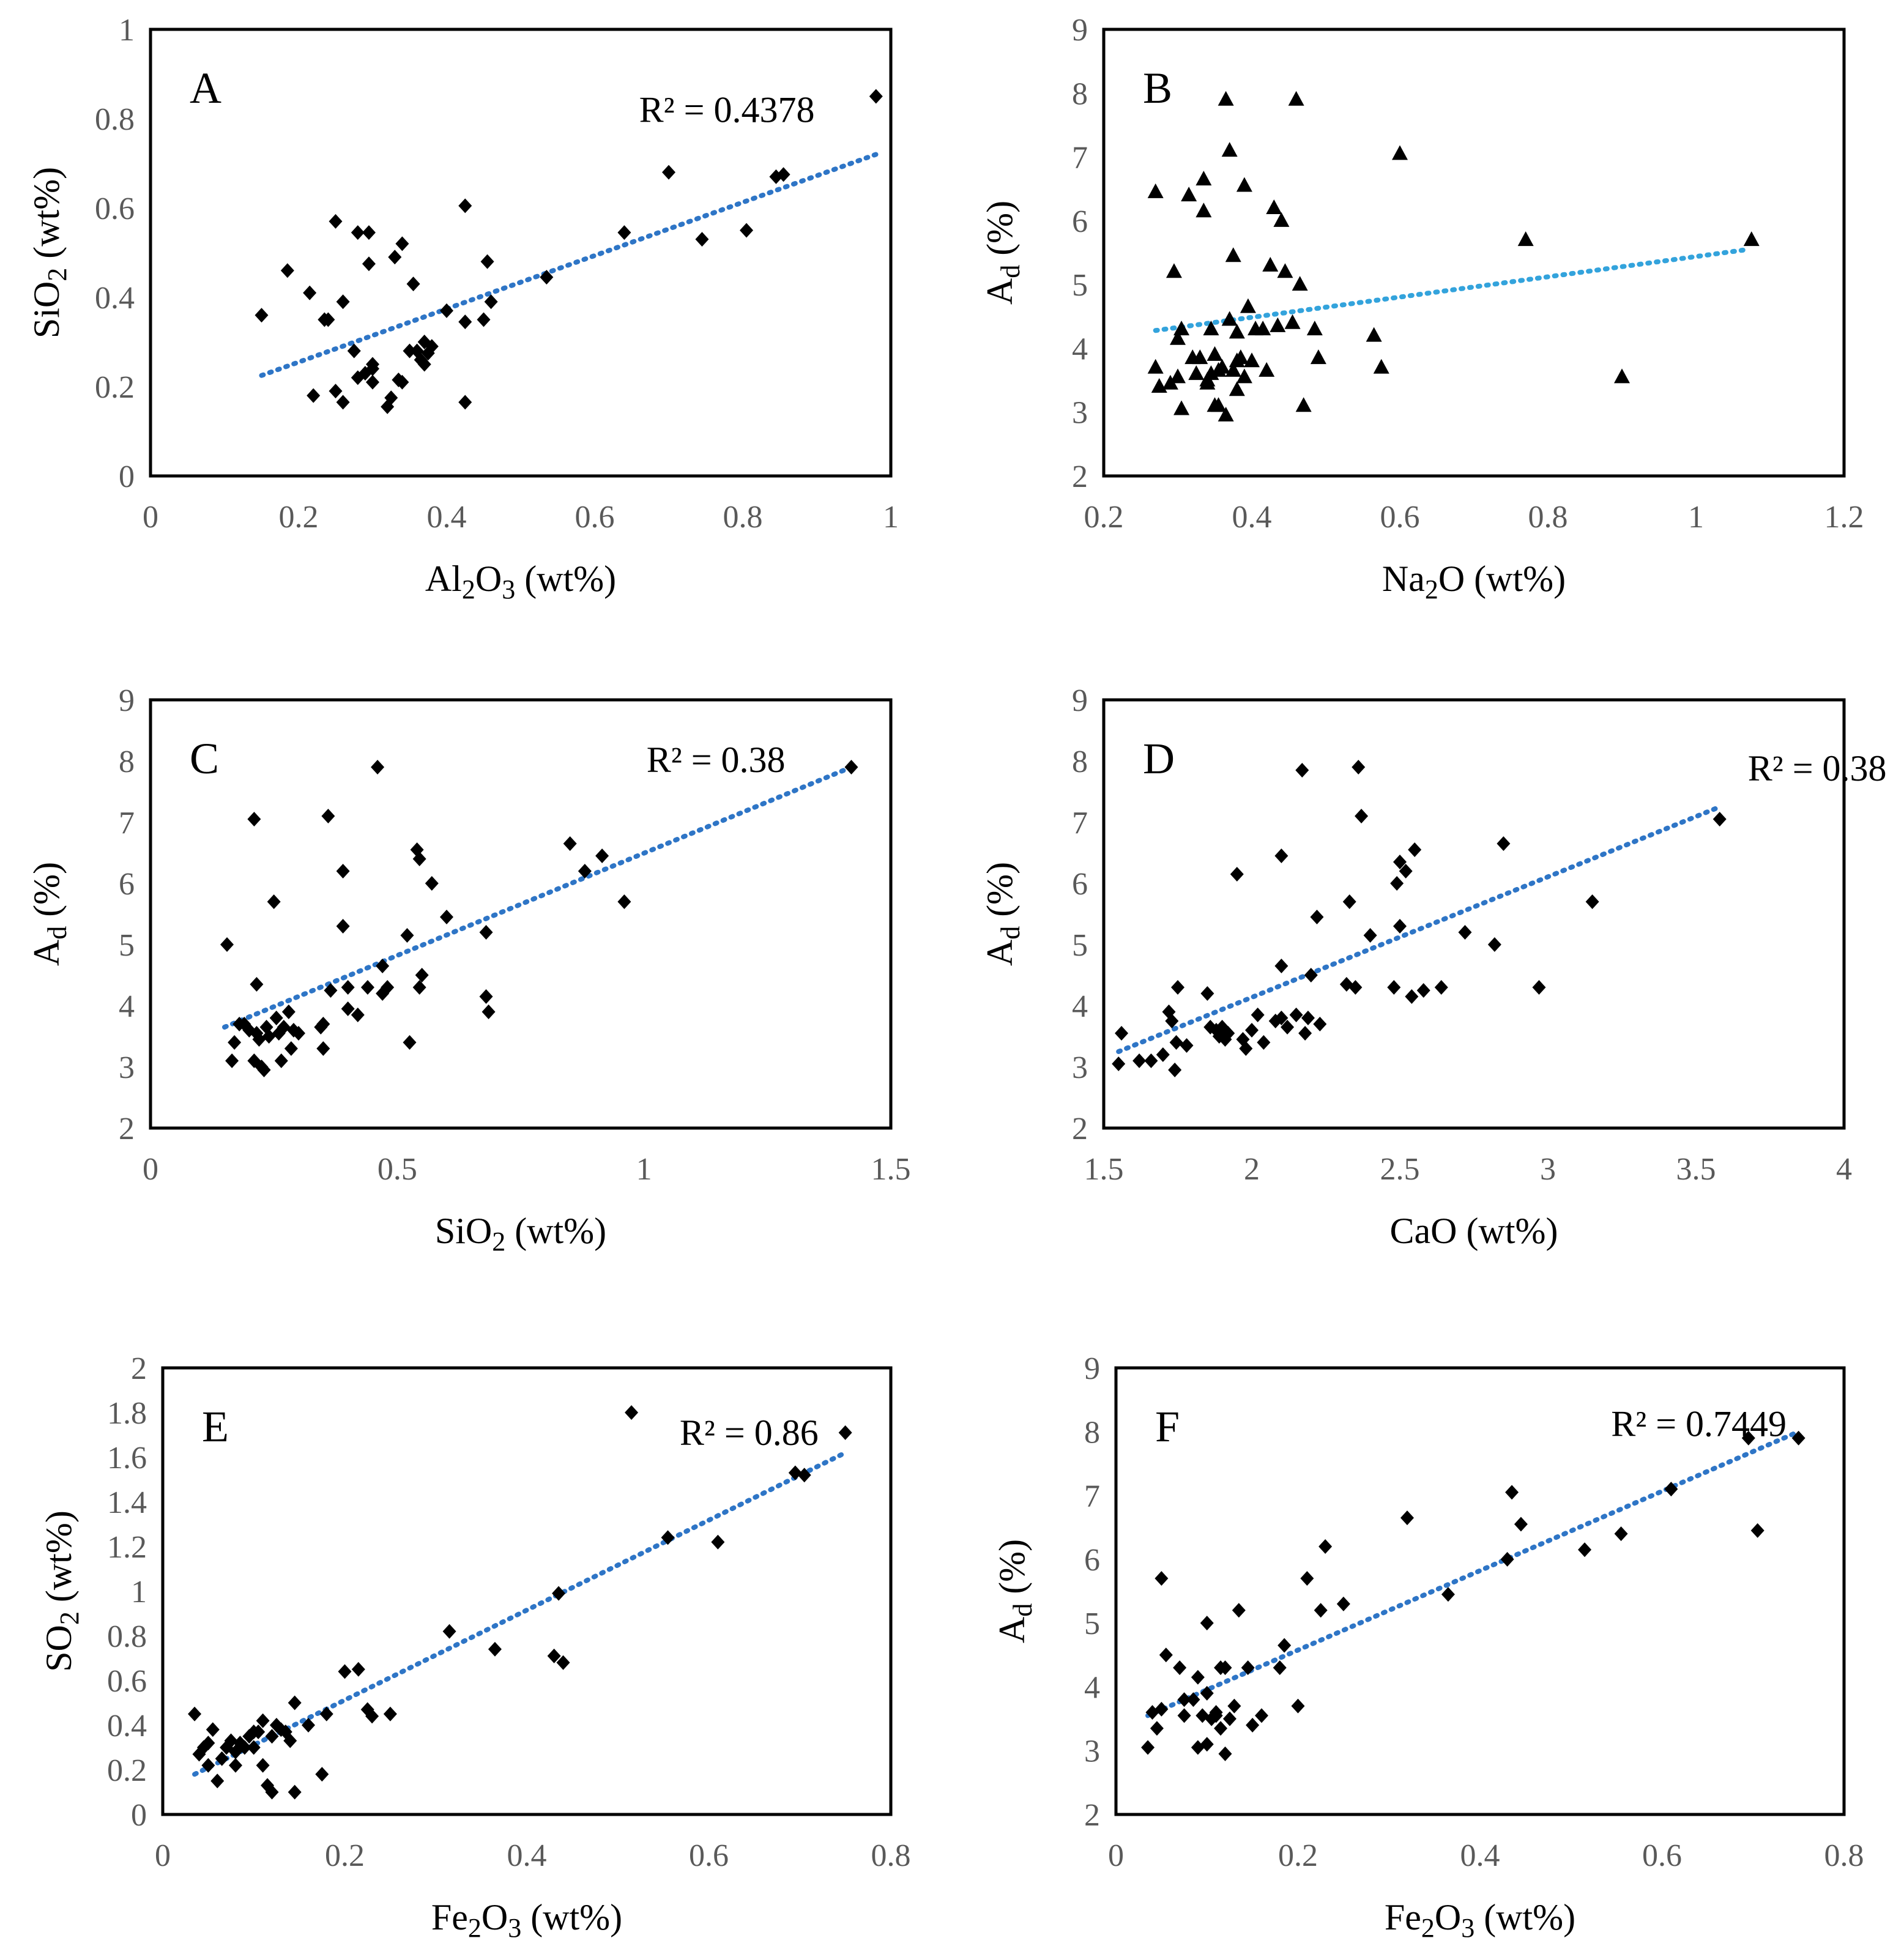 The image size is (1904, 1957). Describe the element at coordinates (1092, 1815) in the screenshot. I see `y-tick-label: 2` at that location.